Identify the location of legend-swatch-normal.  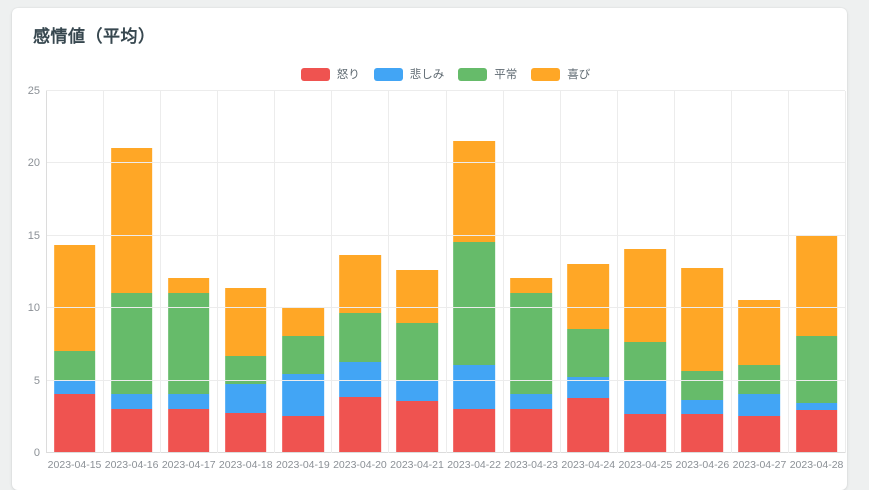
(473, 74).